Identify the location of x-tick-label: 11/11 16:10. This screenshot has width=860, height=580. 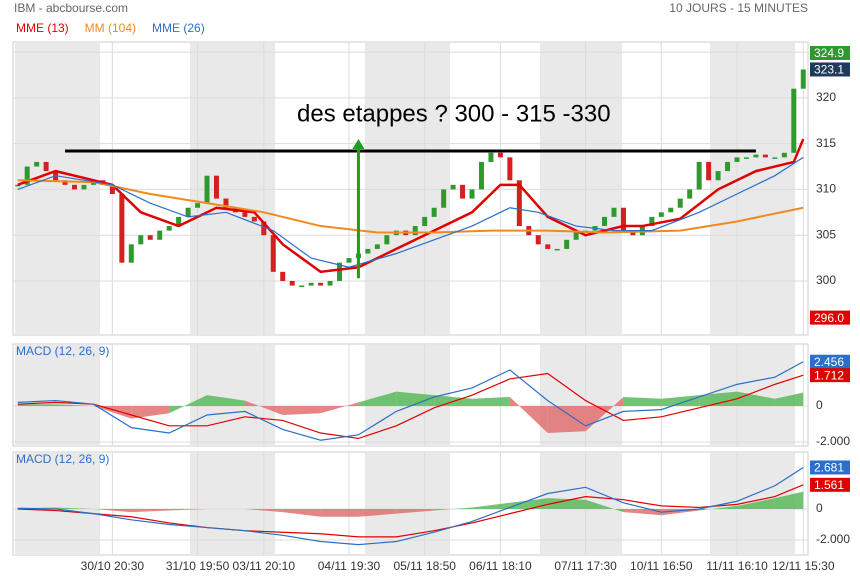
(737, 566).